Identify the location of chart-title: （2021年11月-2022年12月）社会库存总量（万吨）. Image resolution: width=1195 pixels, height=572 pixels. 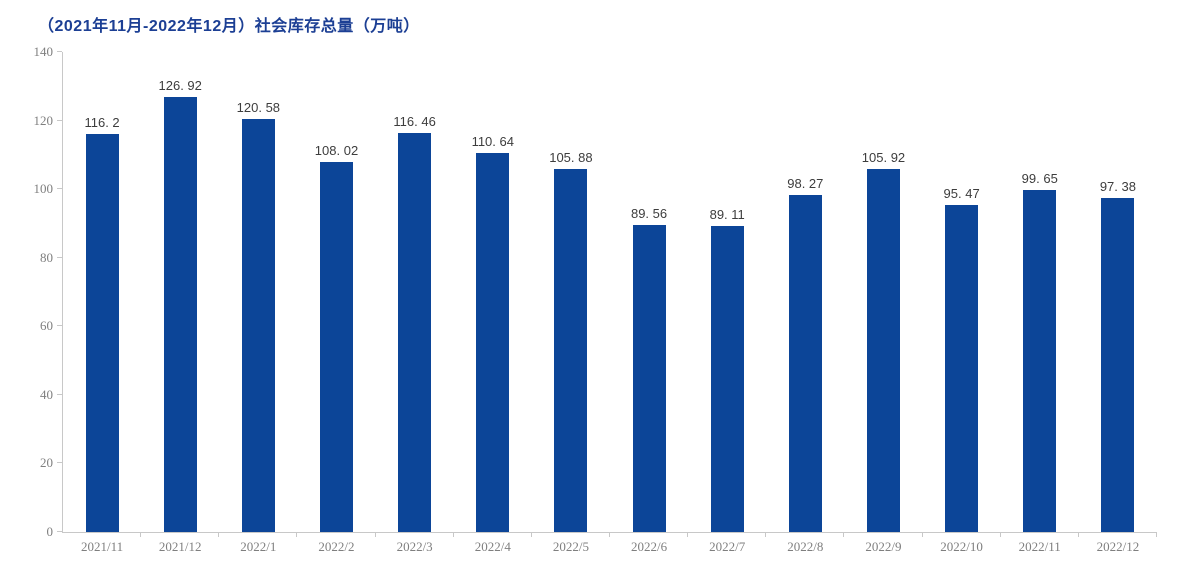
(229, 26).